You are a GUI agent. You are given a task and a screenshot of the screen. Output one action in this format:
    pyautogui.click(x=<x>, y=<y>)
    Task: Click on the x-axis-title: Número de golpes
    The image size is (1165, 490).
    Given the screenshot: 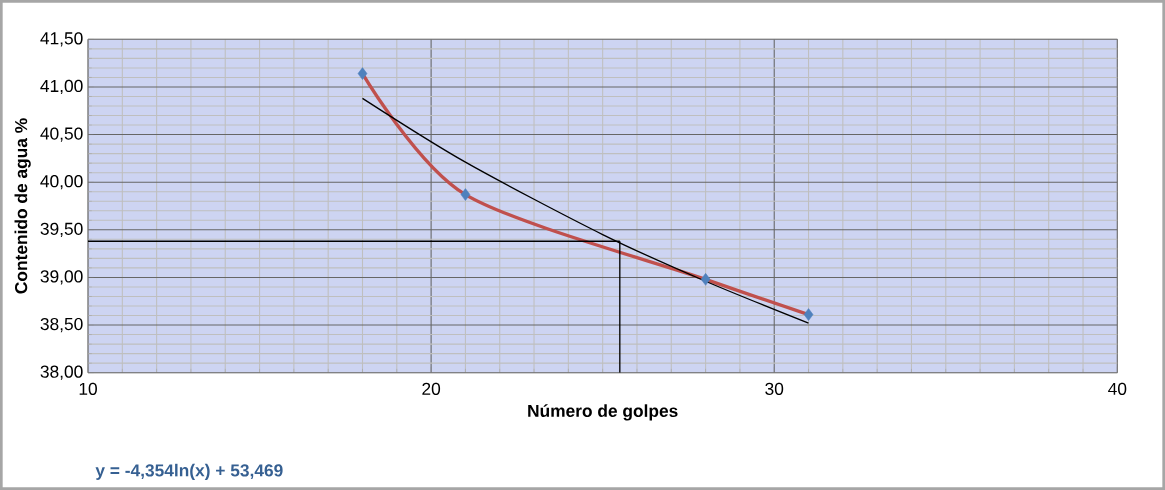 What is the action you would take?
    pyautogui.click(x=603, y=412)
    